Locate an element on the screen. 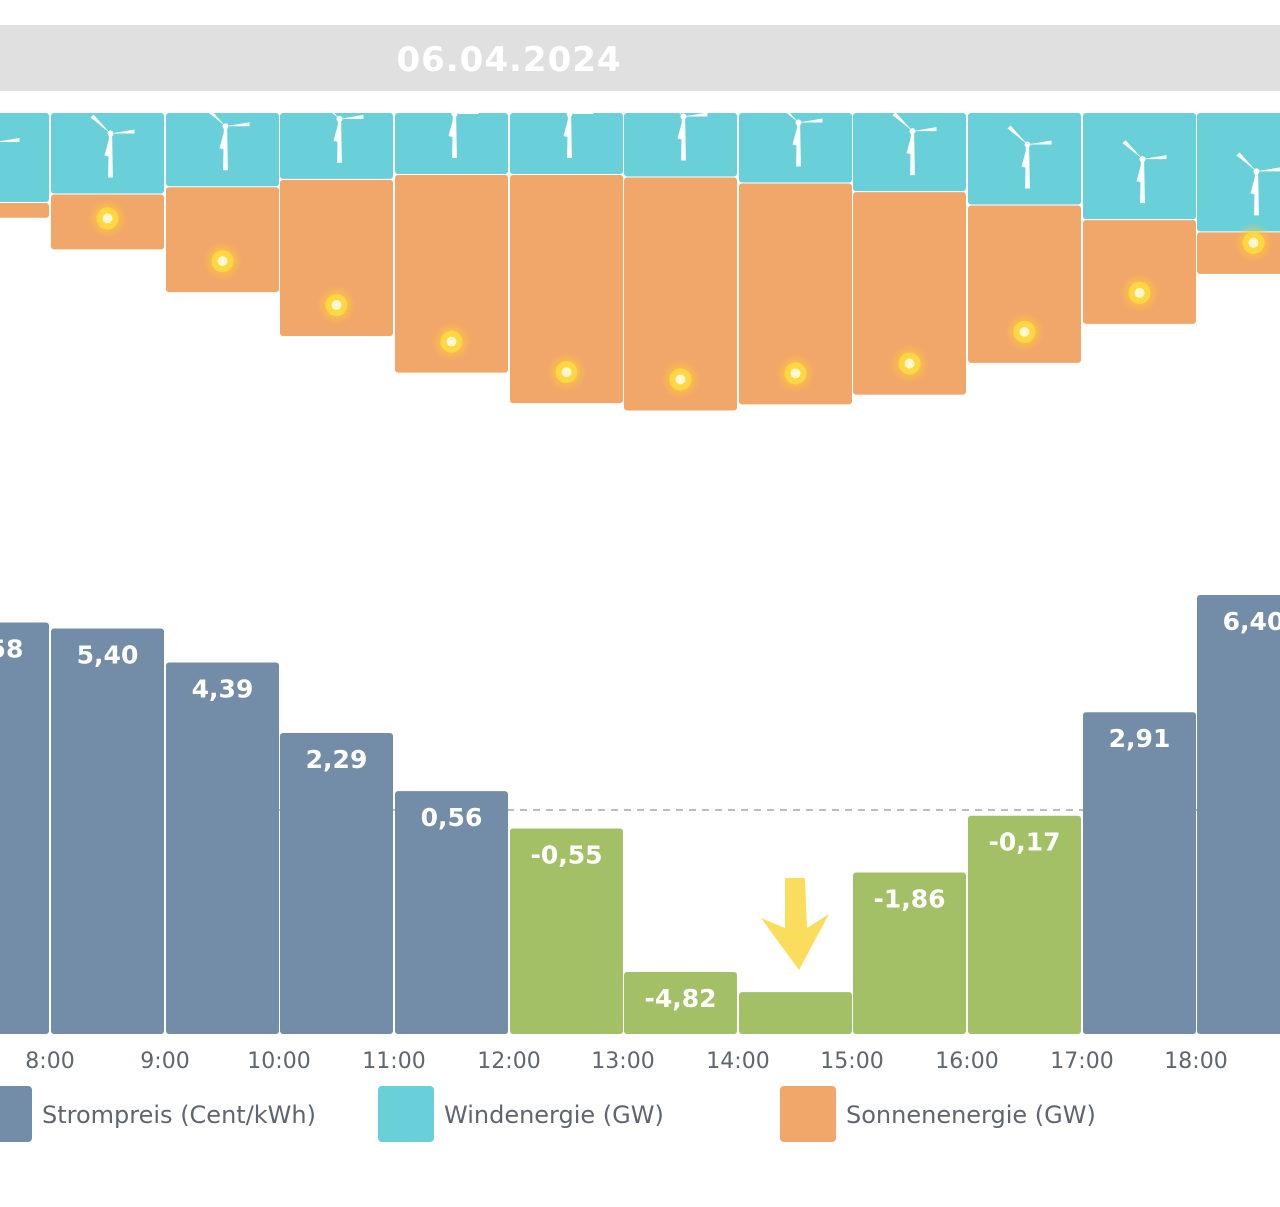  legend-label-sonnenenergie: Sonnenenergie (GW) is located at coordinates (971, 1115).